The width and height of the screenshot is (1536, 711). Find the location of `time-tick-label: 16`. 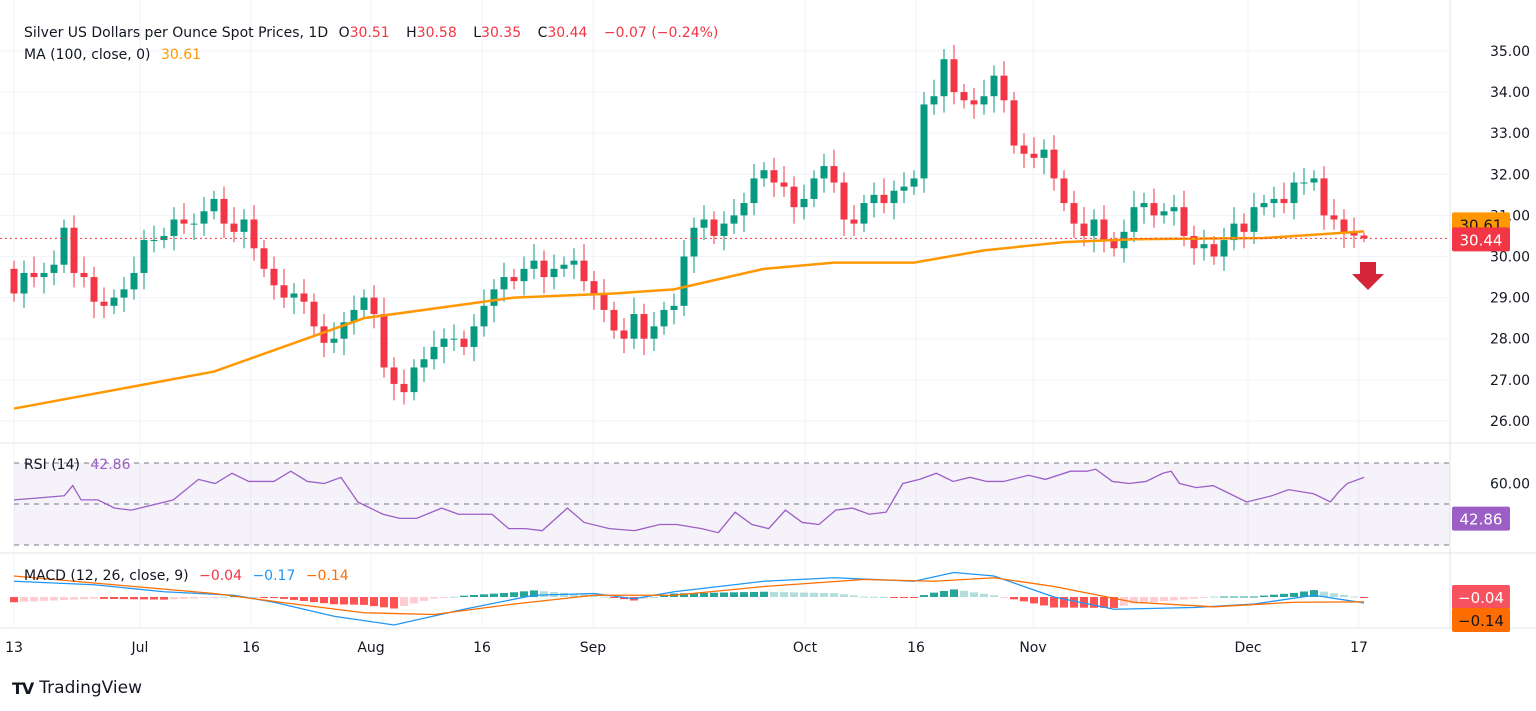

time-tick-label: 16 is located at coordinates (482, 648).